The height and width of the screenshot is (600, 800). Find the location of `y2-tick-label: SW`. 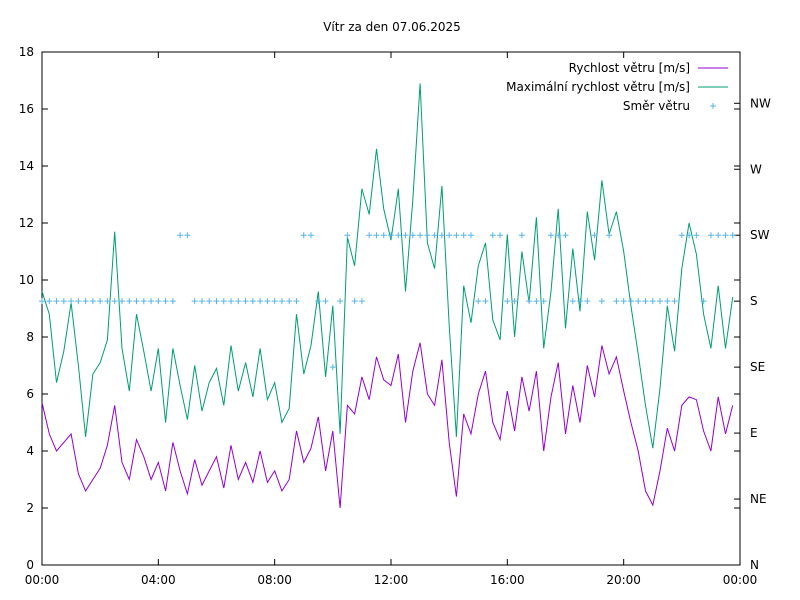

y2-tick-label: SW is located at coordinates (760, 235).